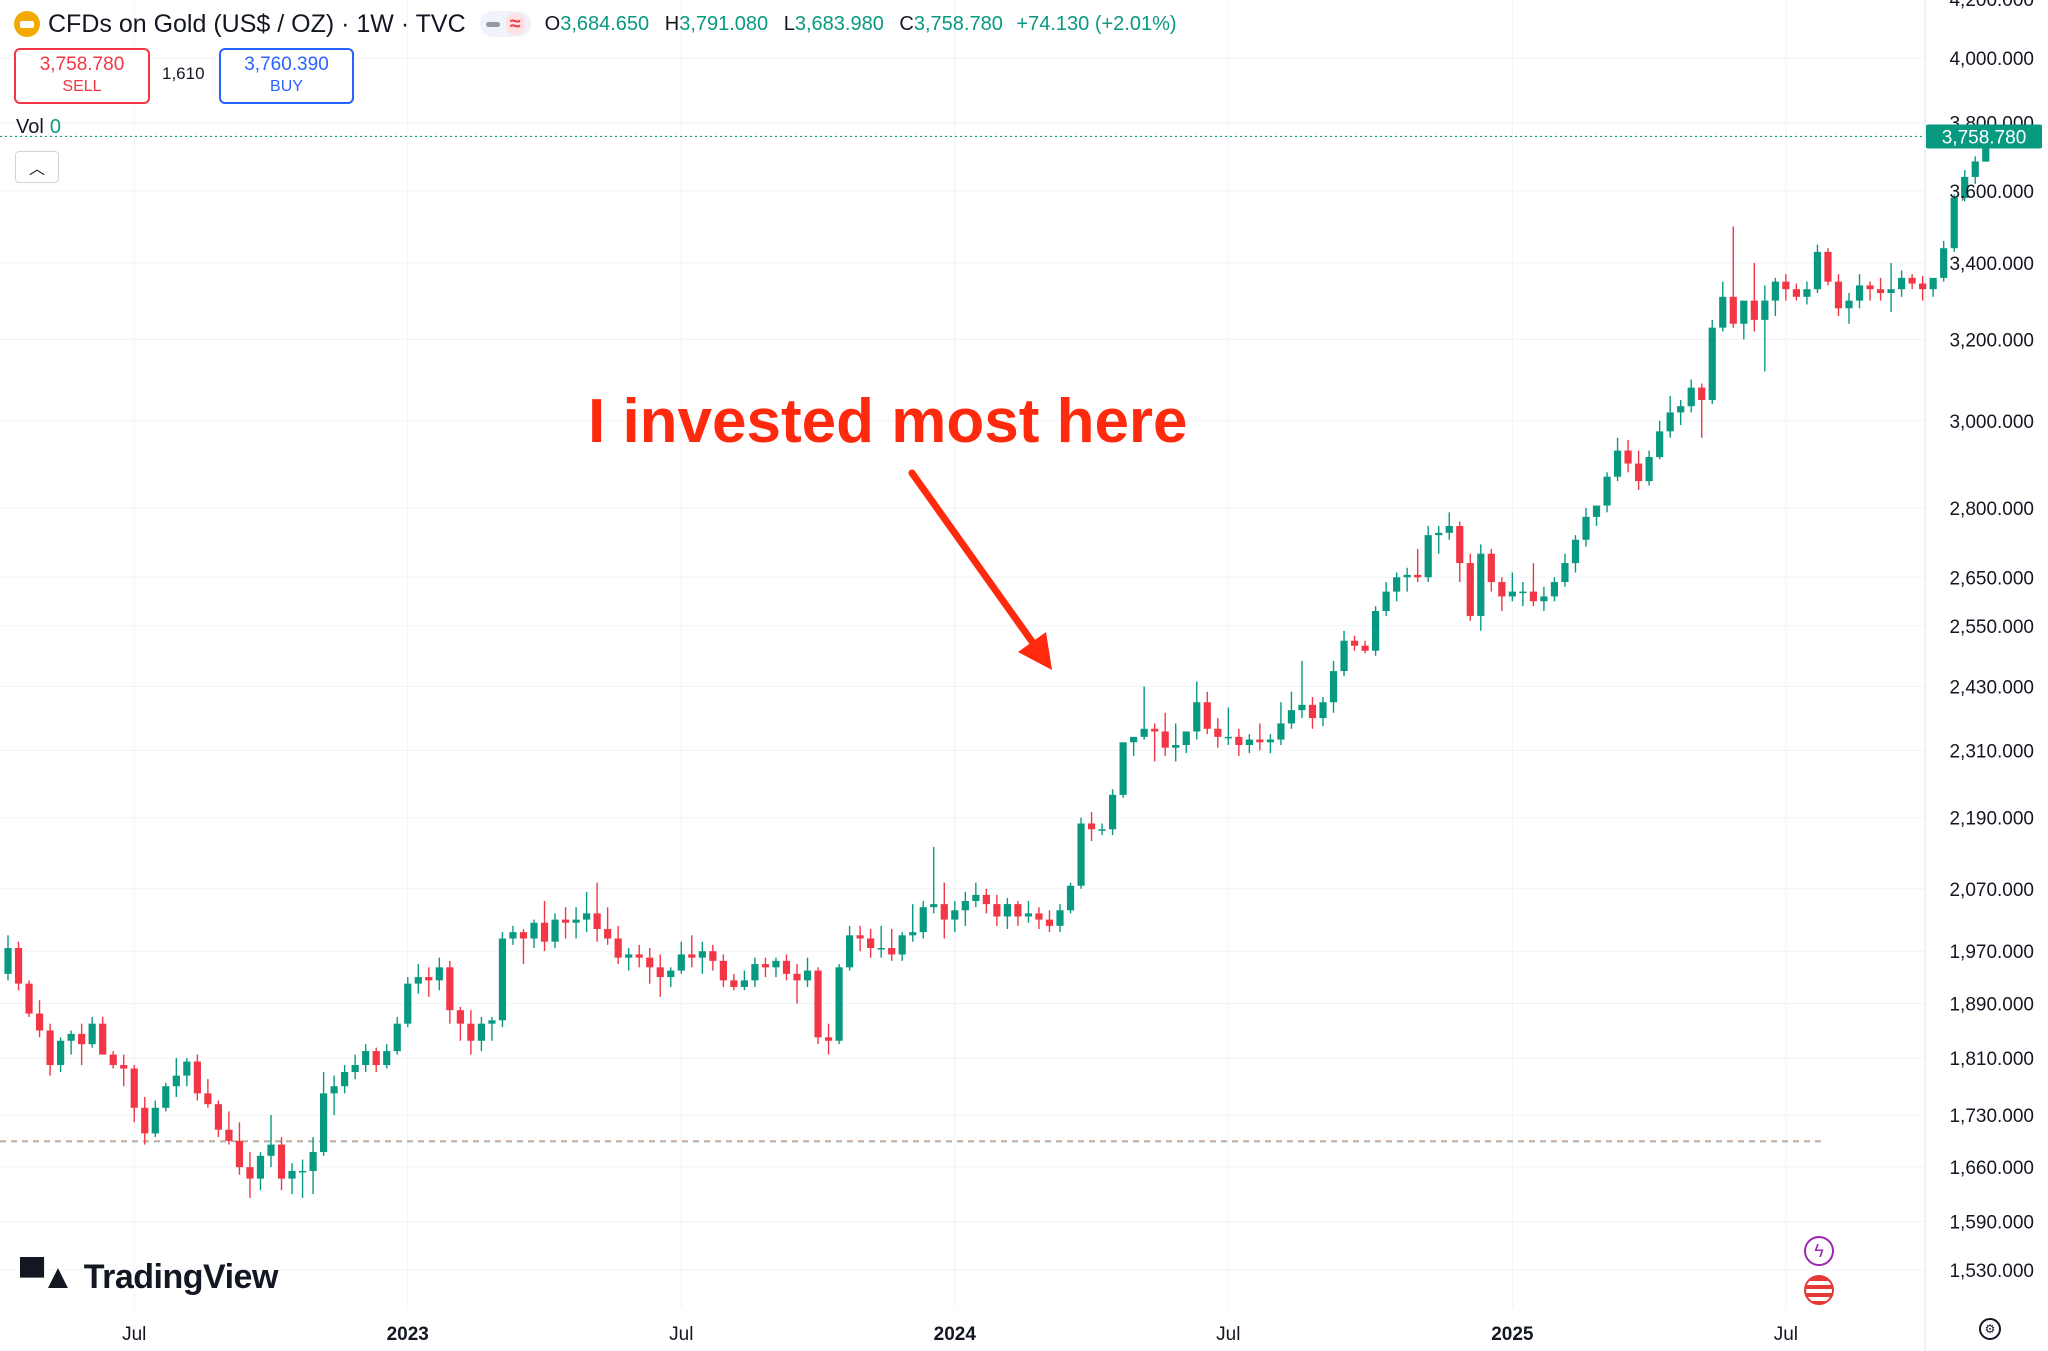  What do you see at coordinates (286, 76) in the screenshot?
I see `buy-button: 3,760.390 BUY` at bounding box center [286, 76].